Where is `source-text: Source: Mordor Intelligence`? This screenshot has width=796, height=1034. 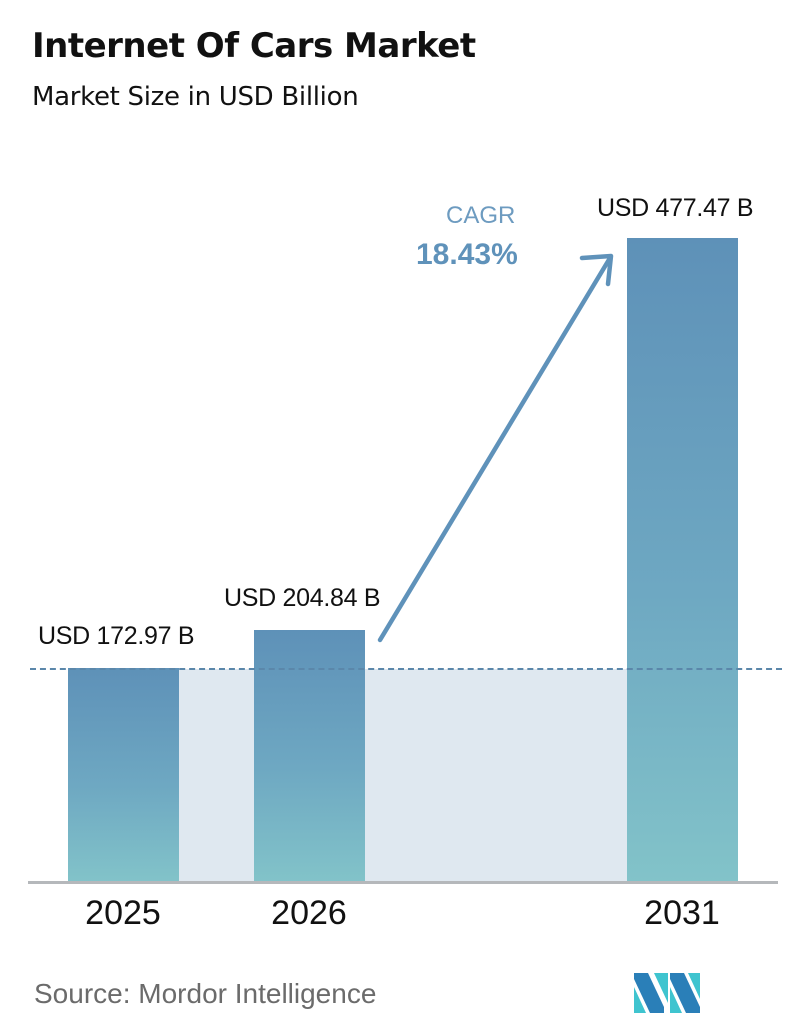
source-text: Source: Mordor Intelligence is located at coordinates (205, 993).